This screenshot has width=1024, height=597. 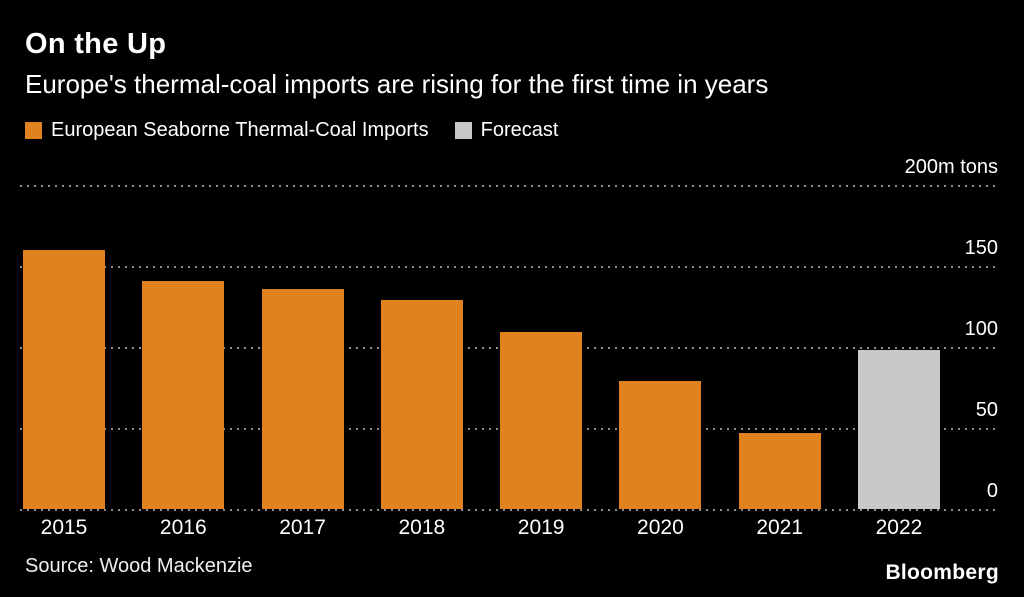 I want to click on y-tick-label-50: 50, so click(x=986, y=410).